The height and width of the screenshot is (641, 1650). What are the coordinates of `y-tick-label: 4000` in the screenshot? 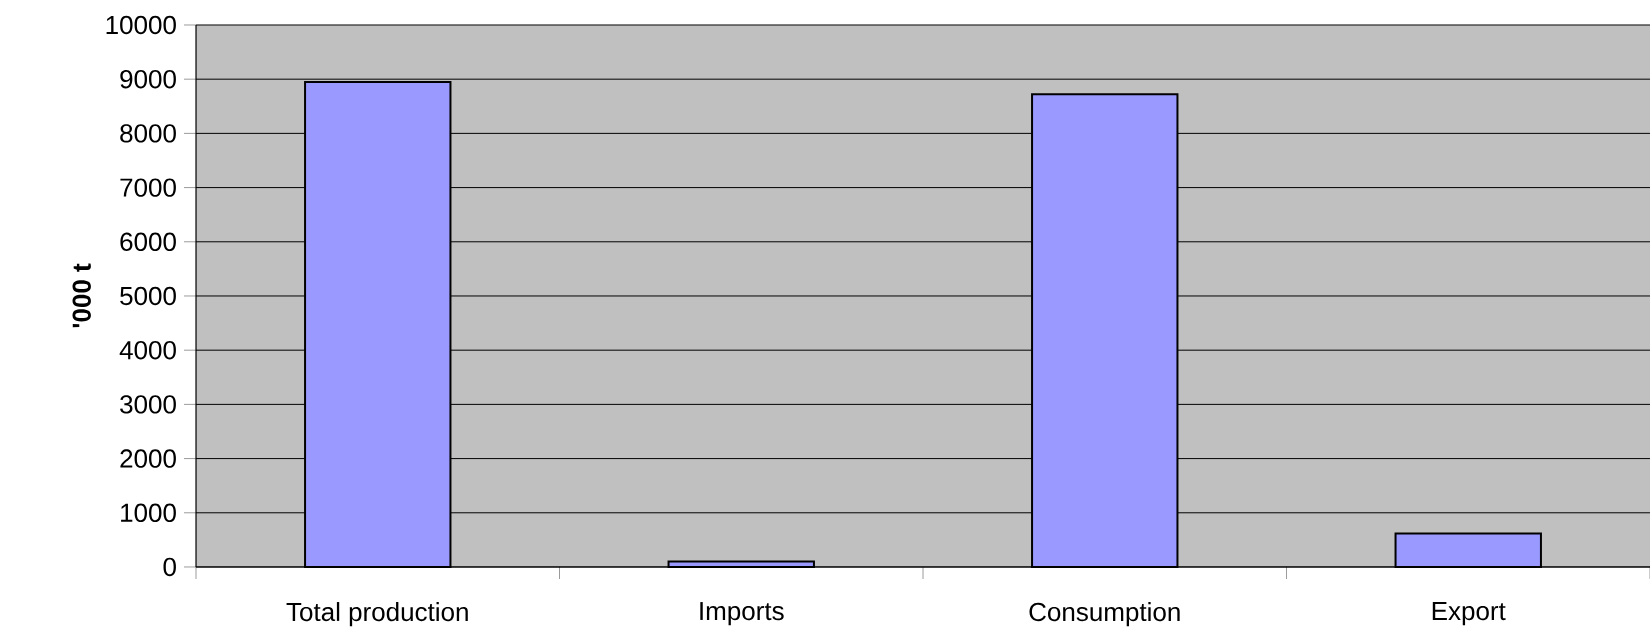 It's located at (147, 350).